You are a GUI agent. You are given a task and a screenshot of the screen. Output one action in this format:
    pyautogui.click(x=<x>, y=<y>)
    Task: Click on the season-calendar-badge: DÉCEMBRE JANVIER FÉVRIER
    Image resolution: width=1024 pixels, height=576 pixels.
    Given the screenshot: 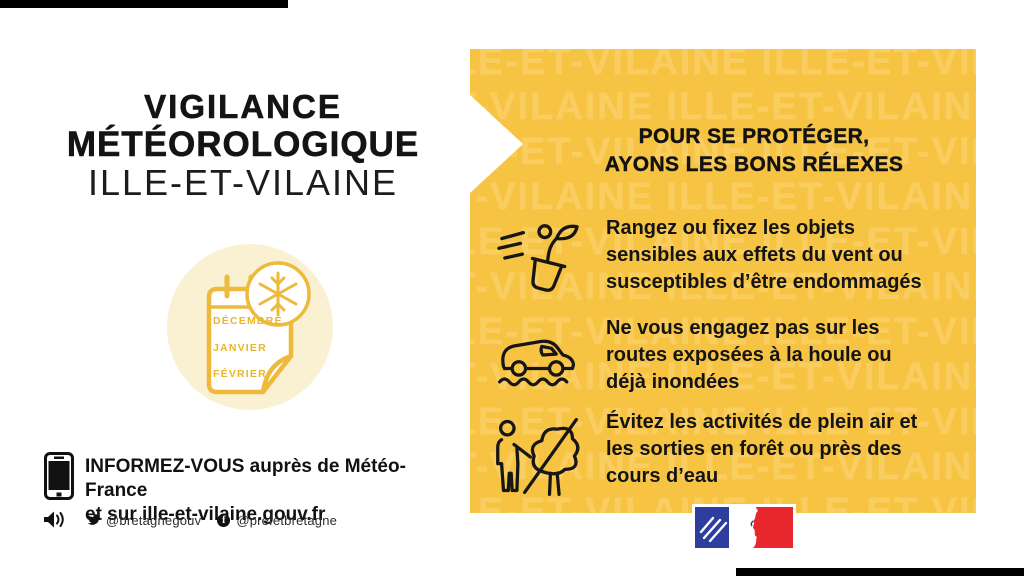 What is the action you would take?
    pyautogui.click(x=250, y=327)
    